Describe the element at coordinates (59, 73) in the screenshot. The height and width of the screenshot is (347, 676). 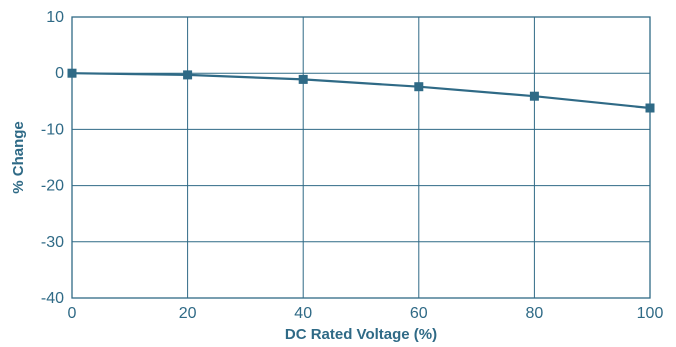
I see `y-tick-label: 0` at that location.